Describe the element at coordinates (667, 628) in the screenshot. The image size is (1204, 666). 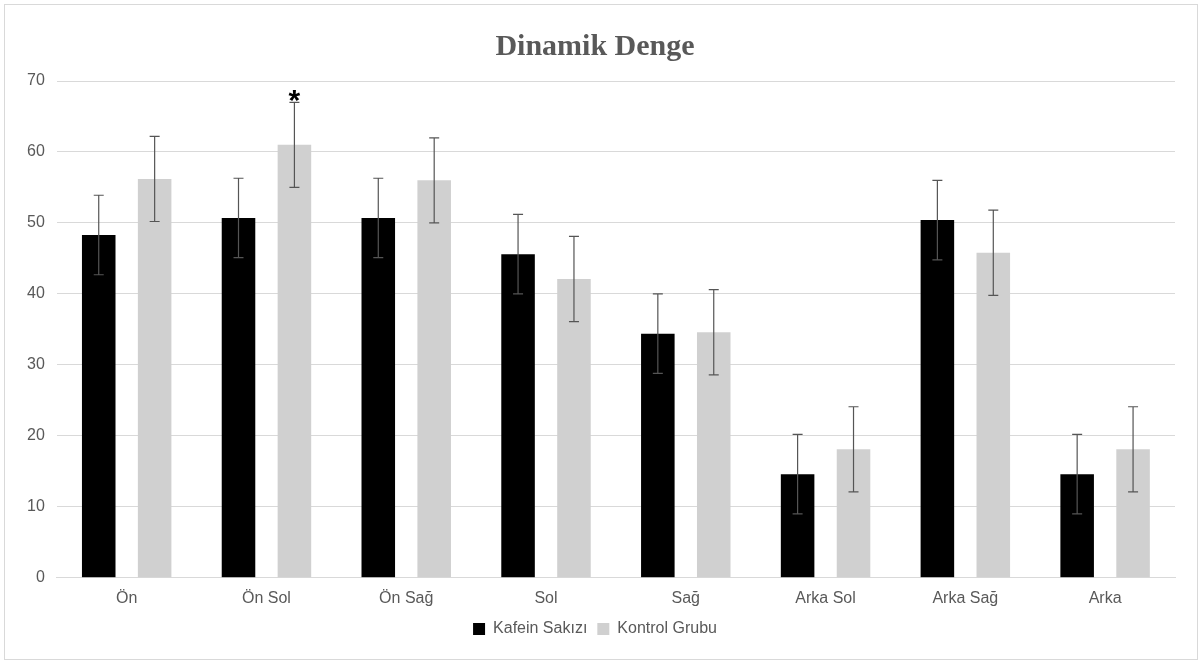
I see `legend-label: Kontrol Grubu` at that location.